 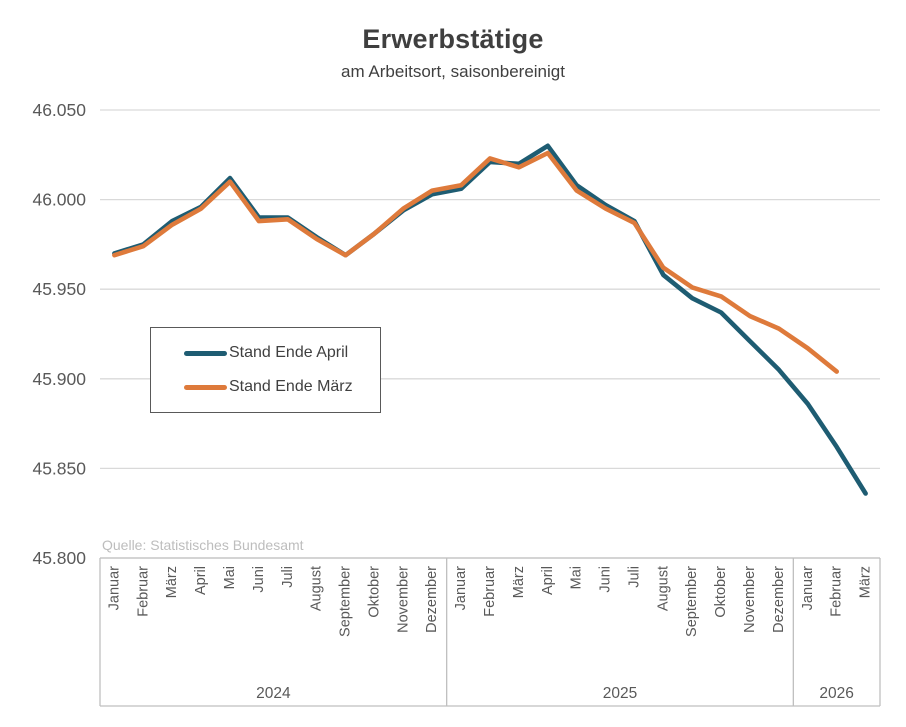 I want to click on y-axis-label: 45.850, so click(x=59, y=468).